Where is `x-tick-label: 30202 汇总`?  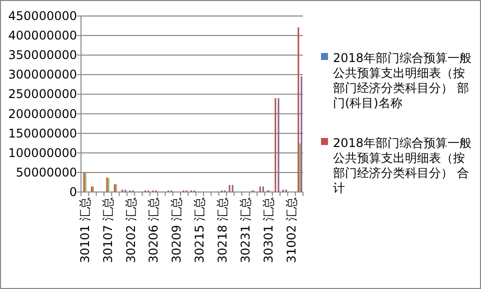
x-tick-label: 30202 汇总 is located at coordinates (131, 230).